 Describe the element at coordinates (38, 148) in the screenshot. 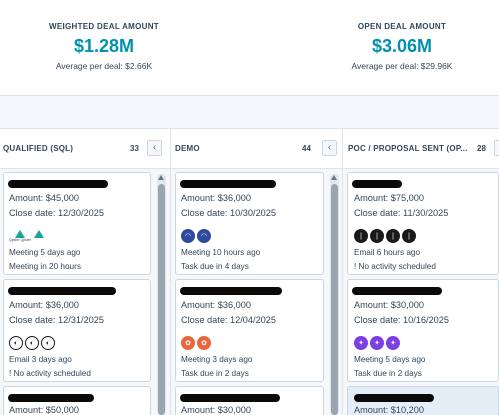

I see `column-title: QUALIFIED (SQL)` at that location.